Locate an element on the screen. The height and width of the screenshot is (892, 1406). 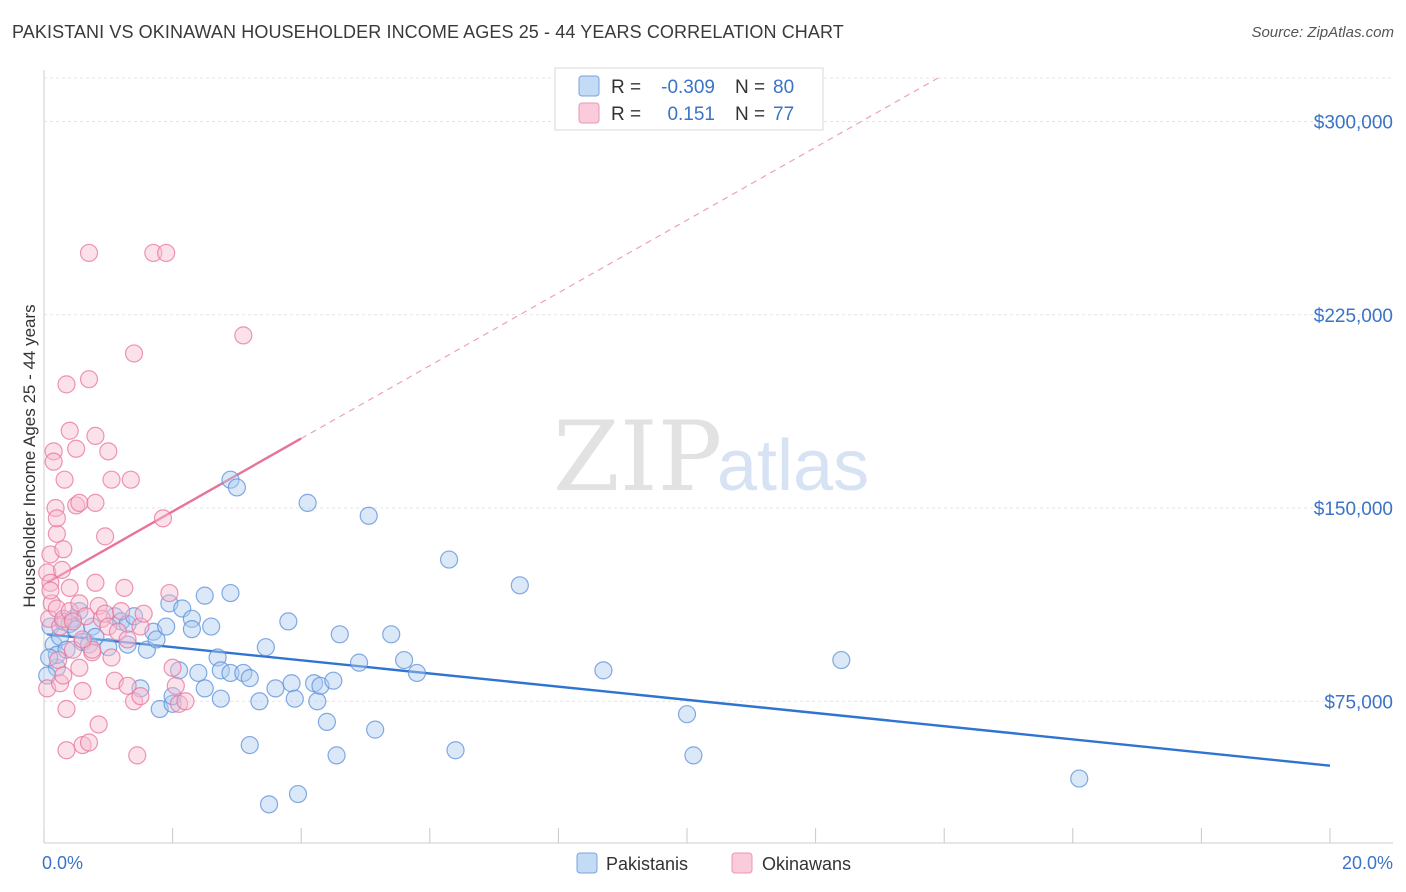
trend-line-okinawans is located at coordinates (174, 510).